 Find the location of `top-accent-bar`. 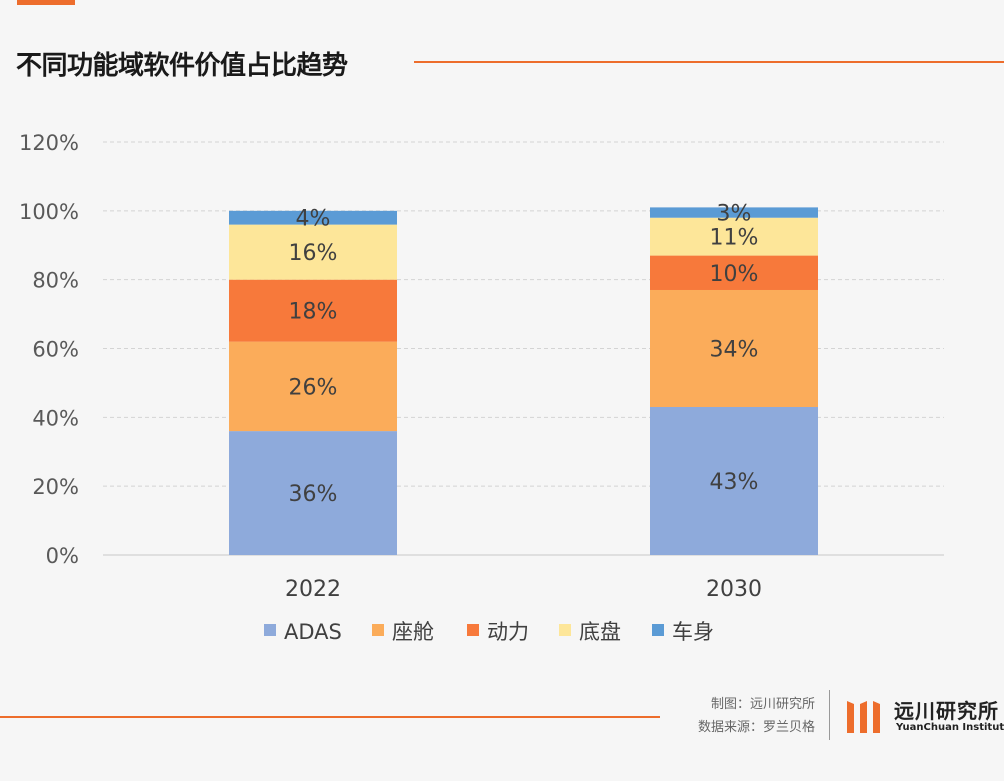

top-accent-bar is located at coordinates (46, 2).